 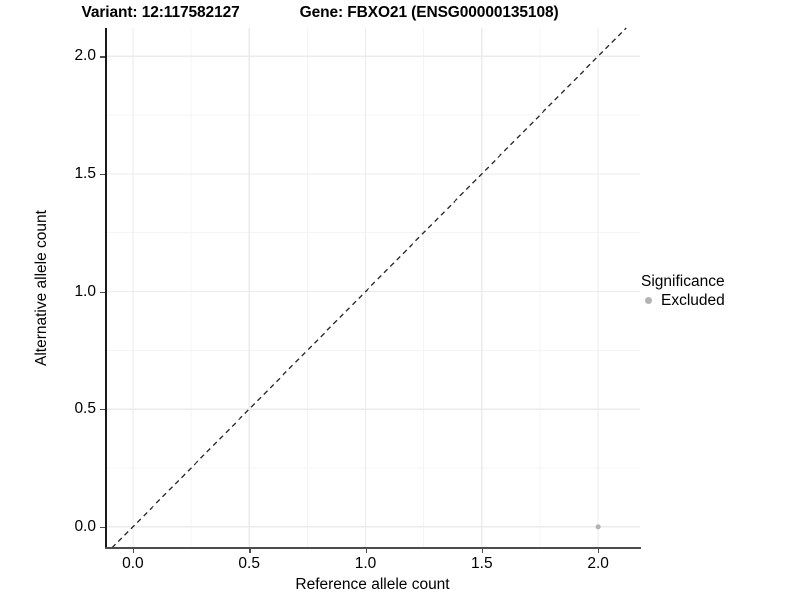 I want to click on legend-entries: Excluded, so click(x=720, y=300).